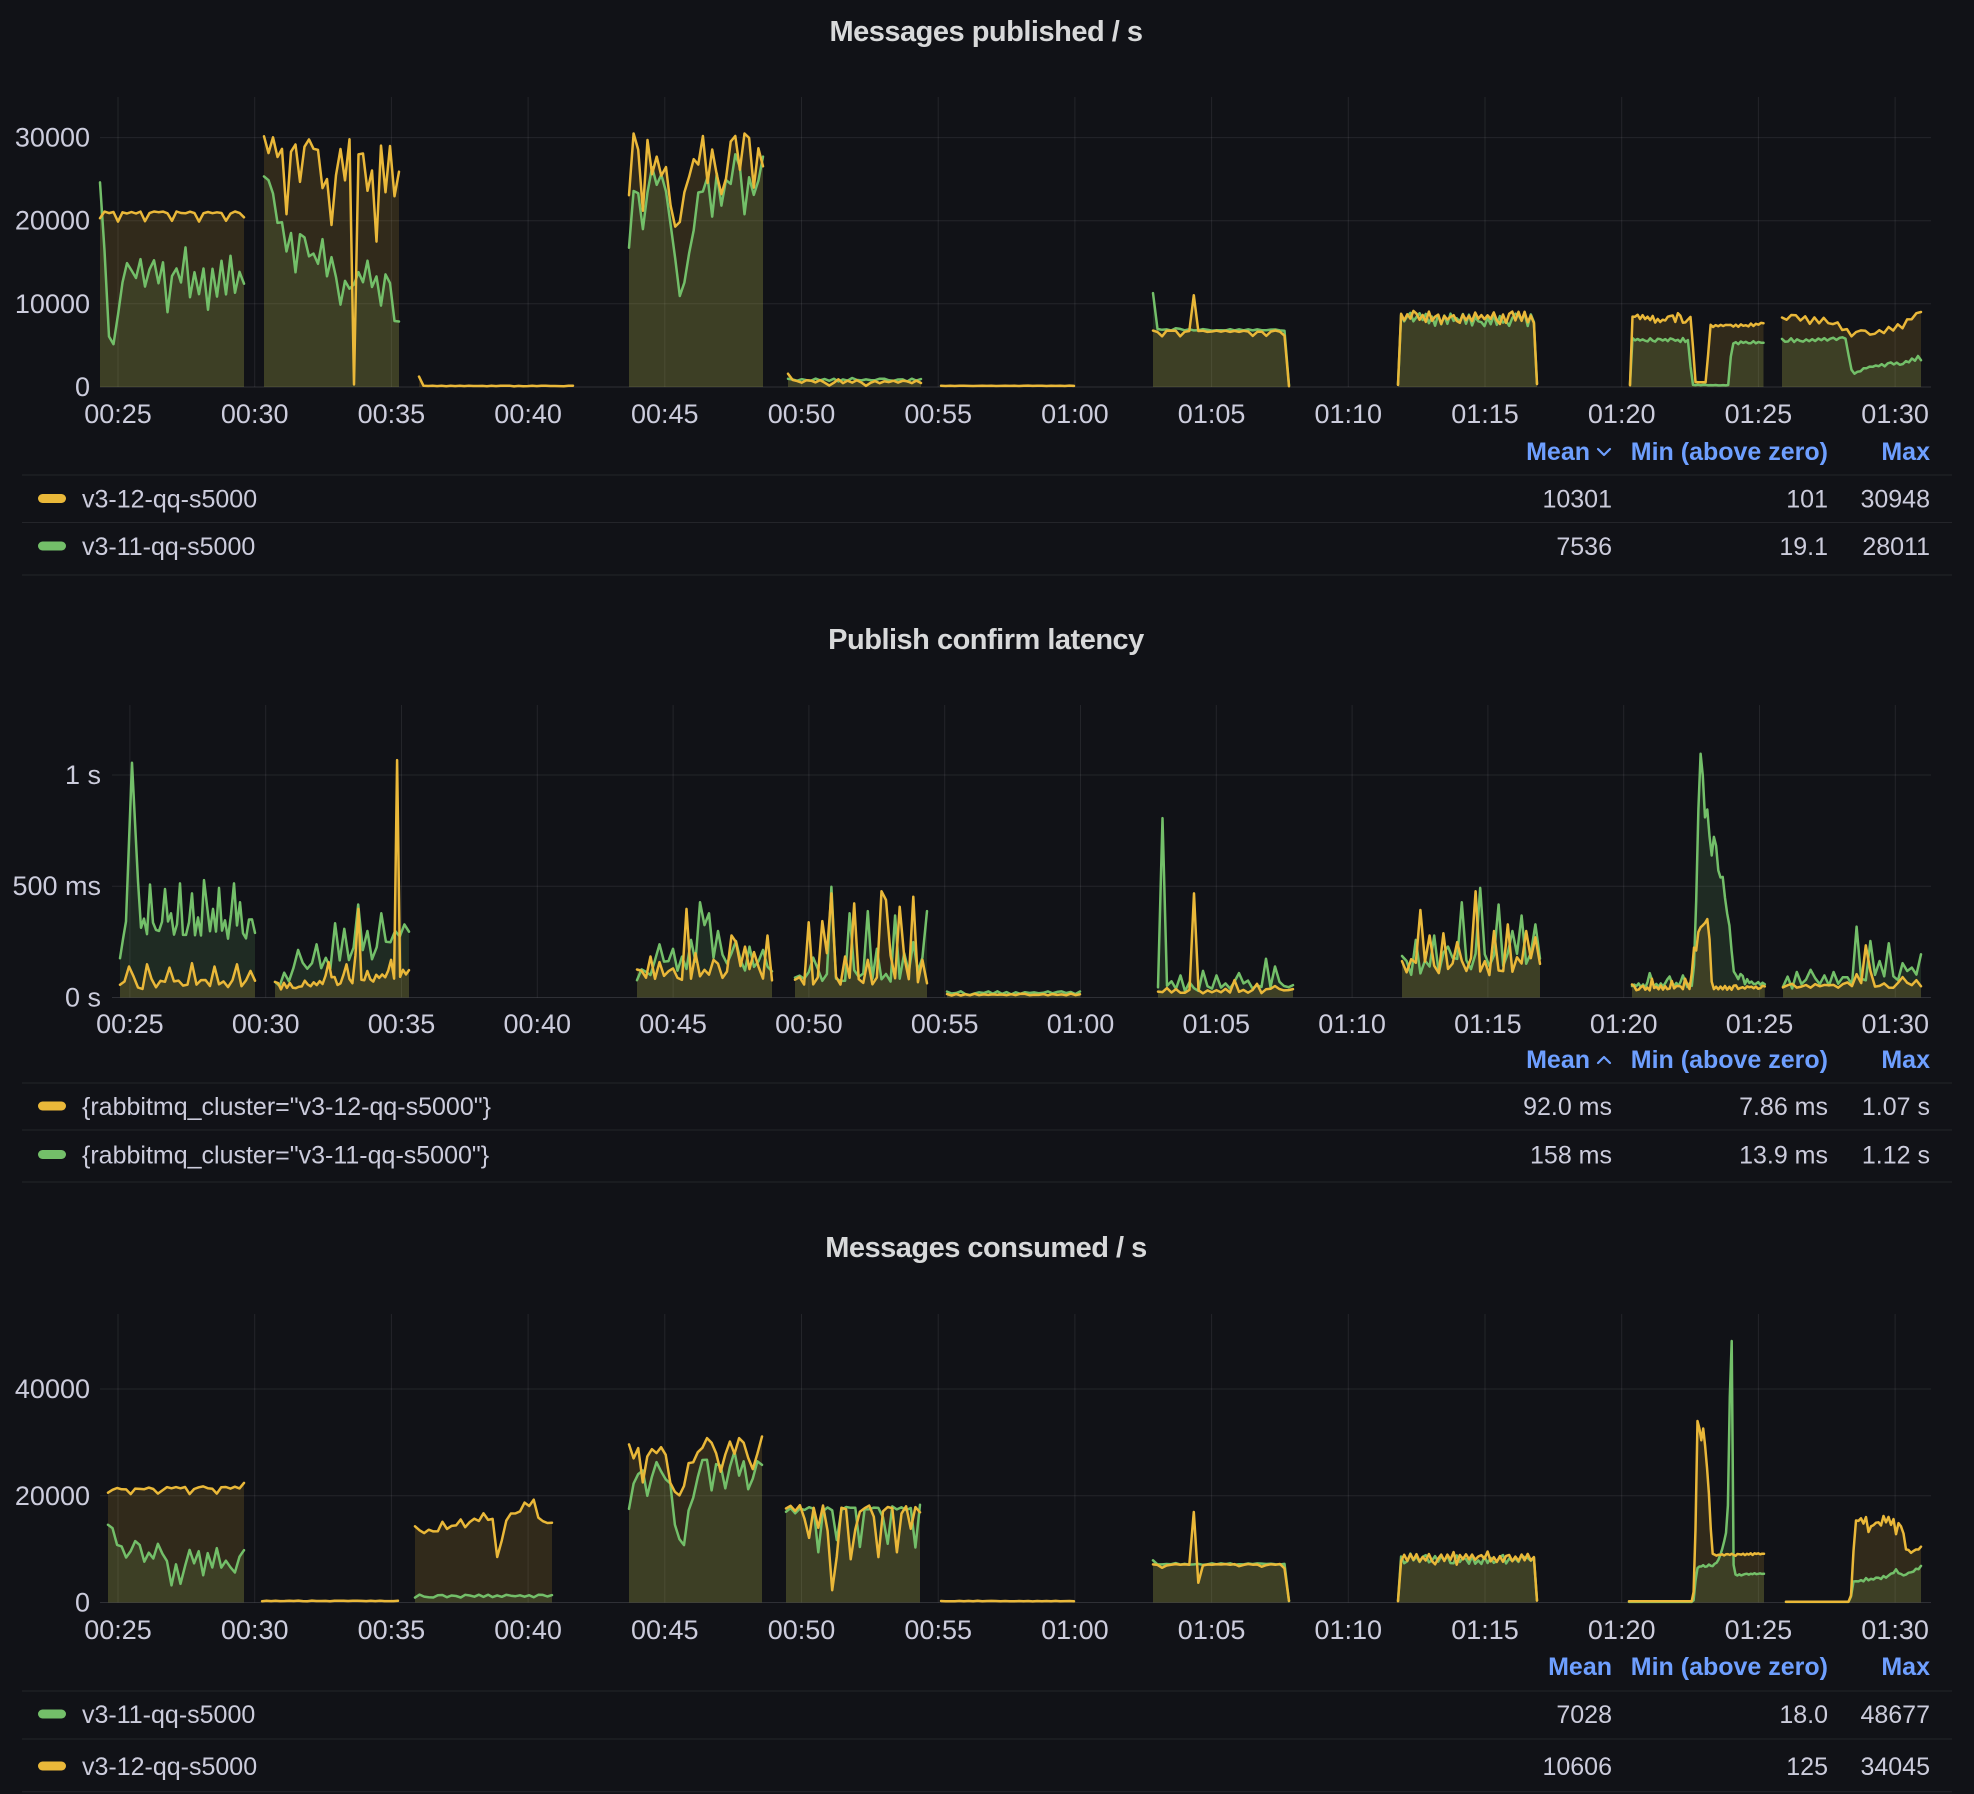  Describe the element at coordinates (52, 304) in the screenshot. I see `svg-text: 10000` at that location.